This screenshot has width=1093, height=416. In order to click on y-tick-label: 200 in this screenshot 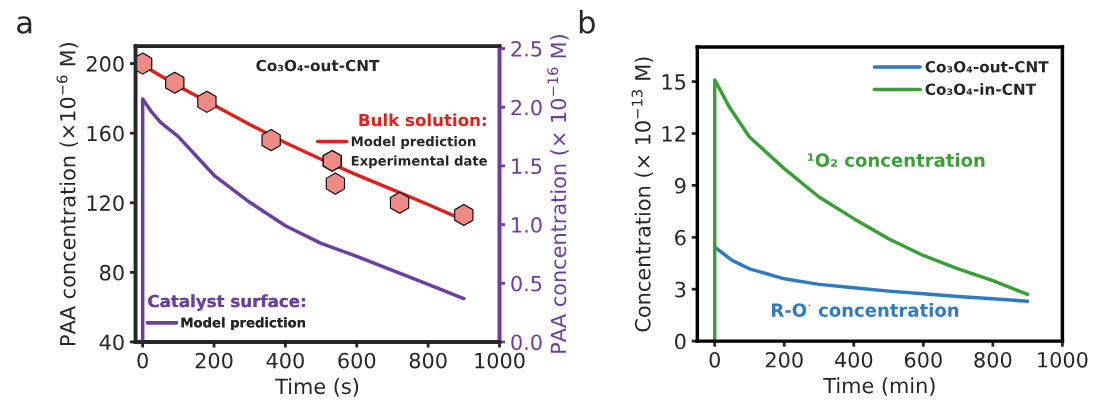, I will do `click(105, 64)`.